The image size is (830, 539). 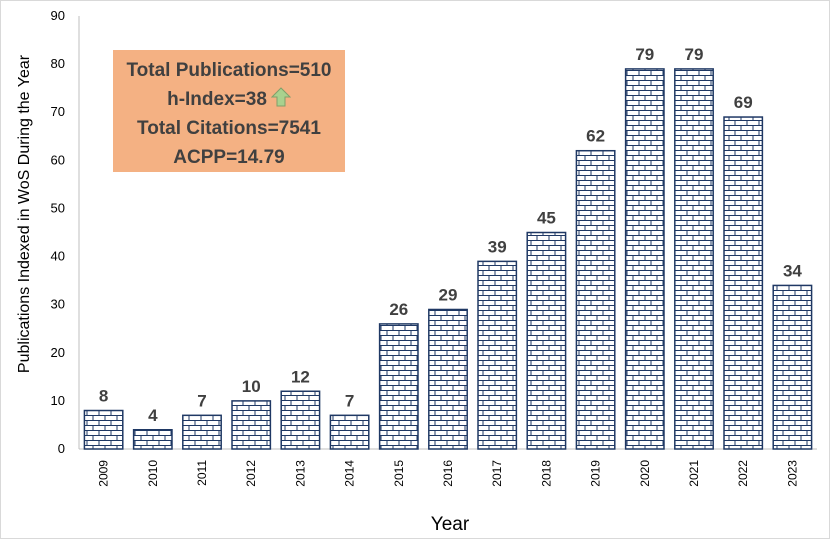 I want to click on h-index-text: h-Index=38, so click(x=217, y=99).